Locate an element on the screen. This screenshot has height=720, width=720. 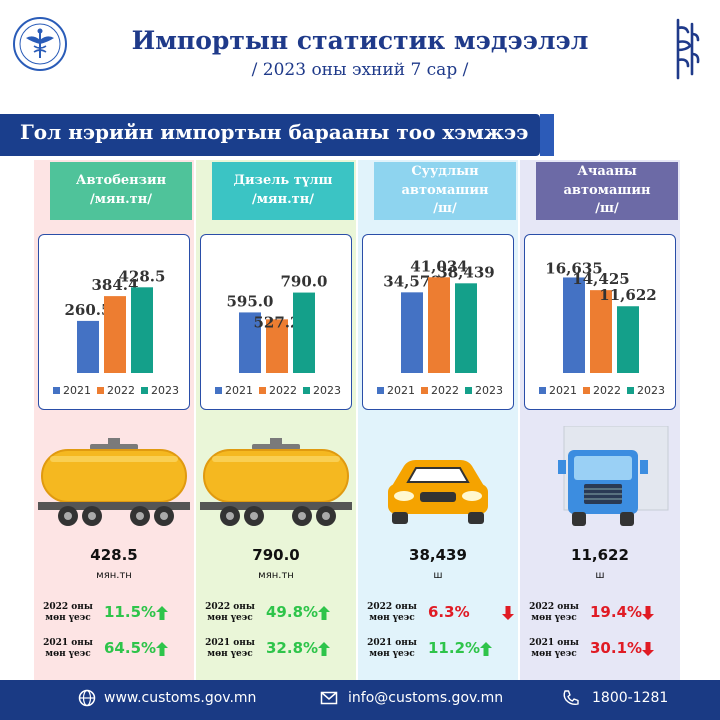
footer is located at coordinates (360, 700).